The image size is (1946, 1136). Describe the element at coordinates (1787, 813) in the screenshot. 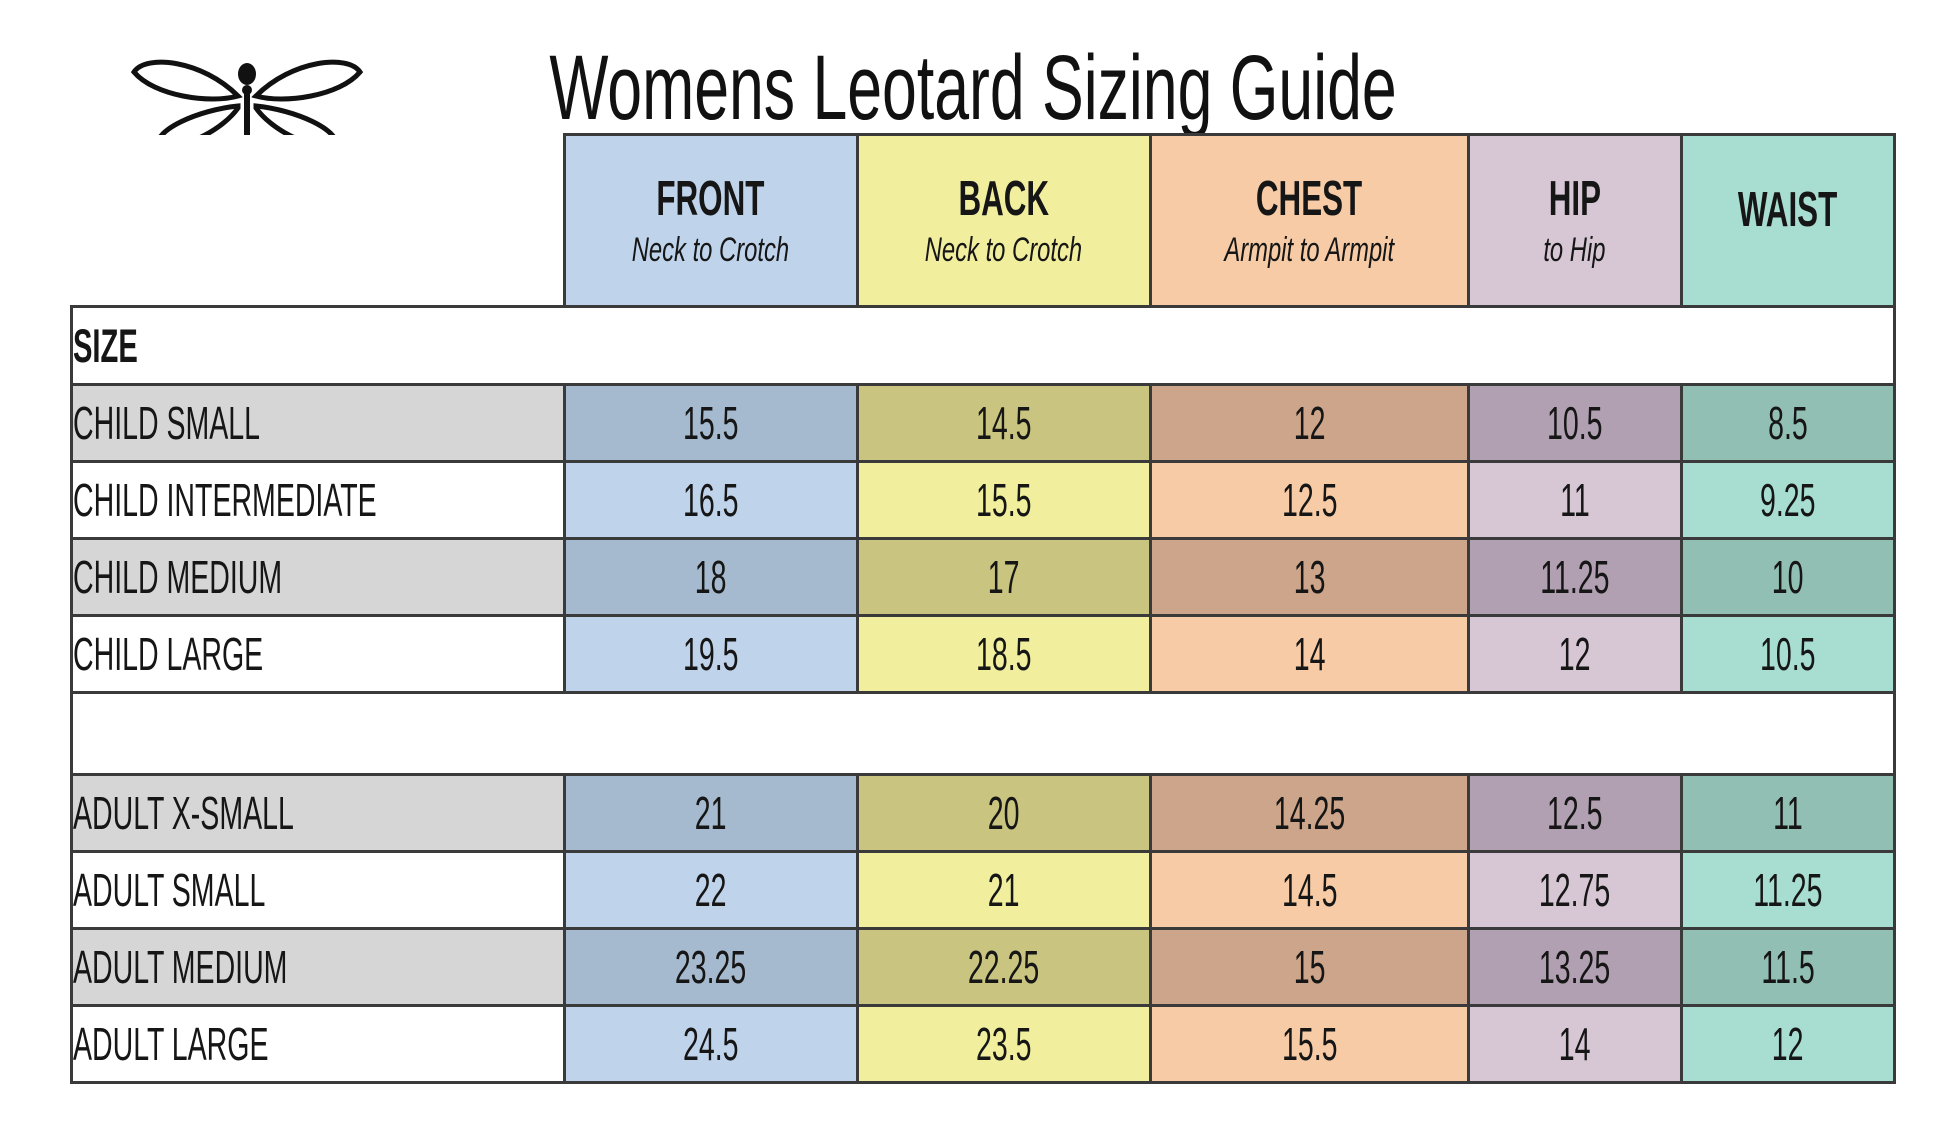

I see `cell-waist: 11` at that location.